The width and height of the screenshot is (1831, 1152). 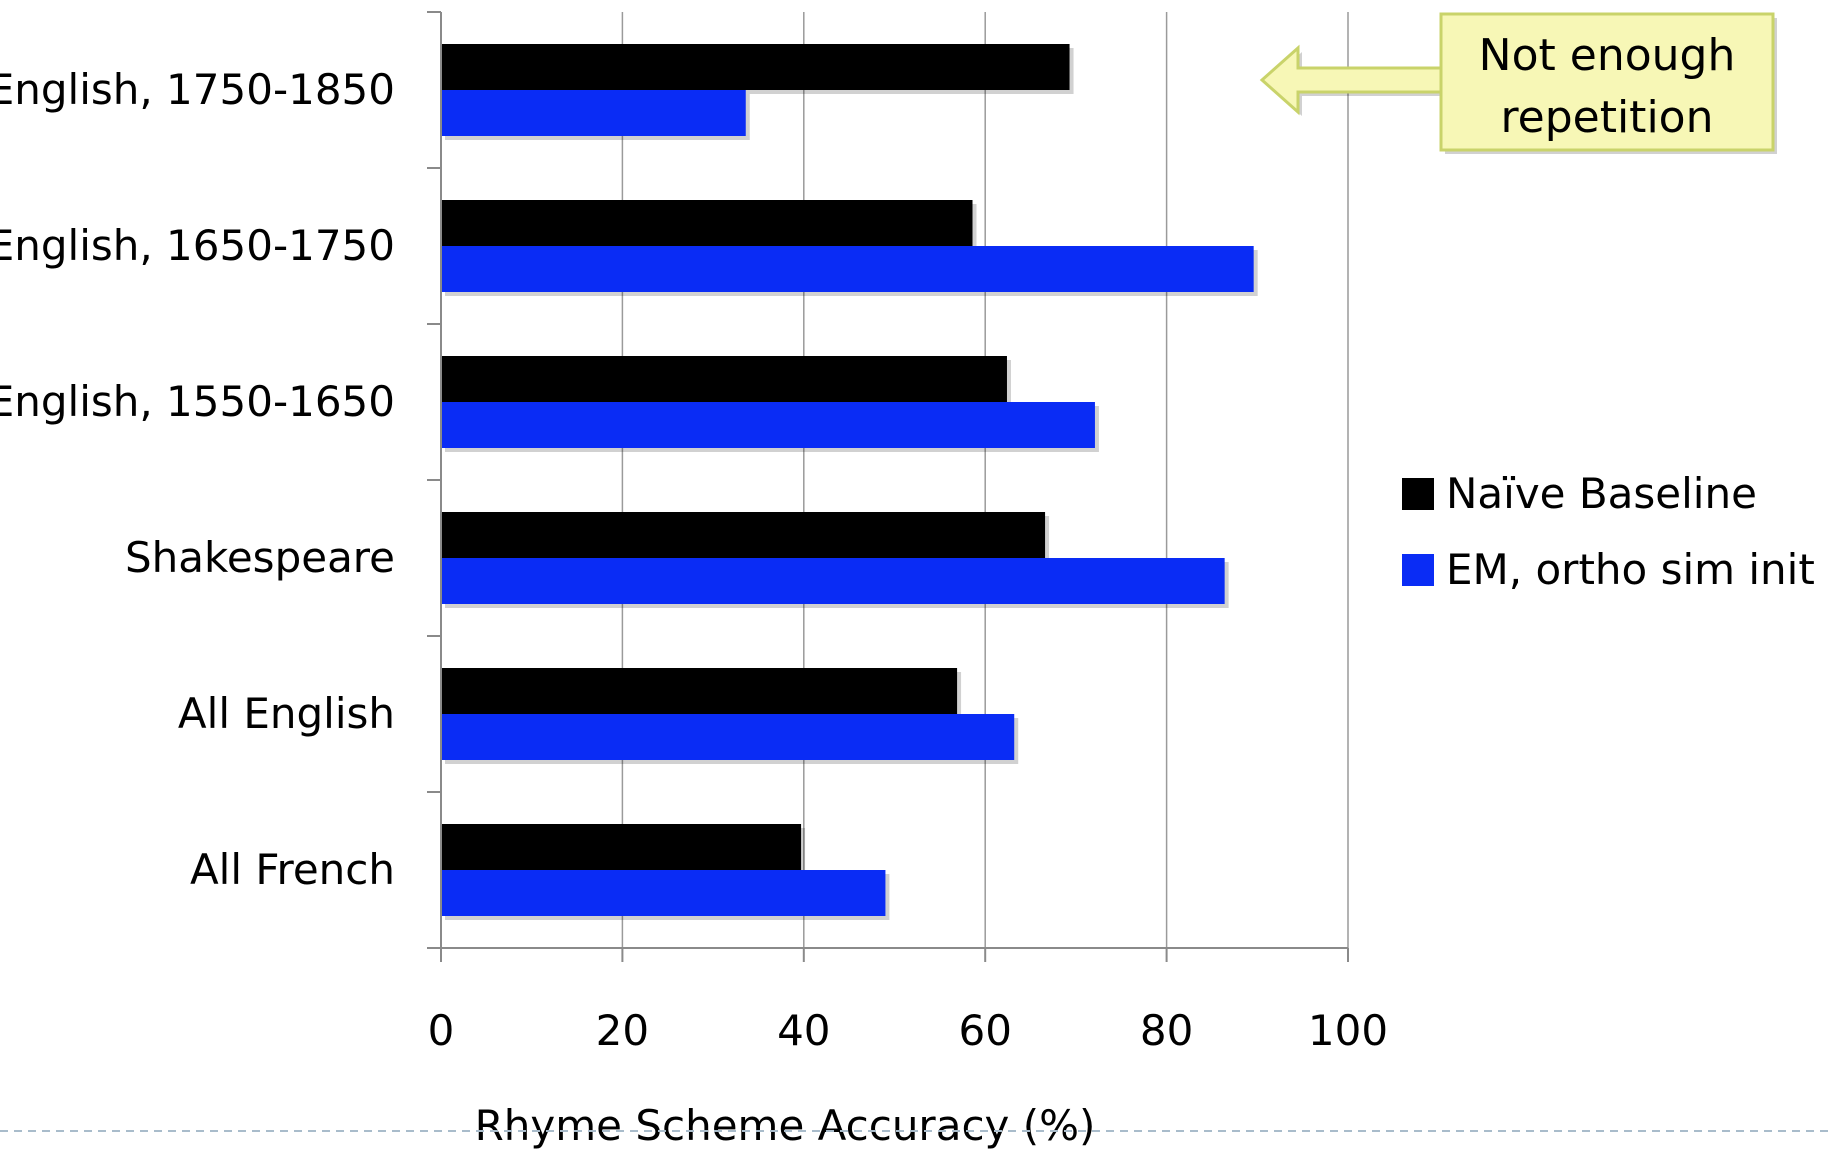 I want to click on x-tick-label: 60, so click(x=984, y=1030).